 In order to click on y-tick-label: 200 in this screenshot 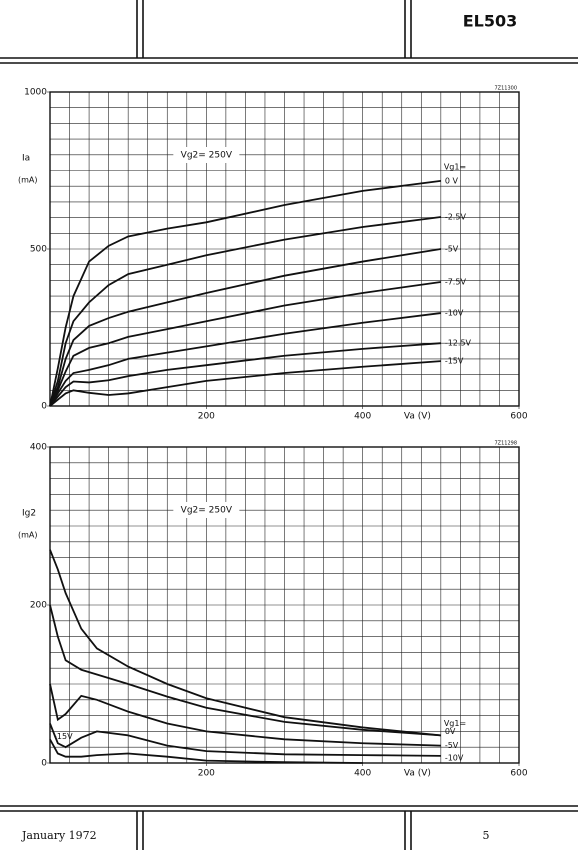, I will do `click(38, 606)`.